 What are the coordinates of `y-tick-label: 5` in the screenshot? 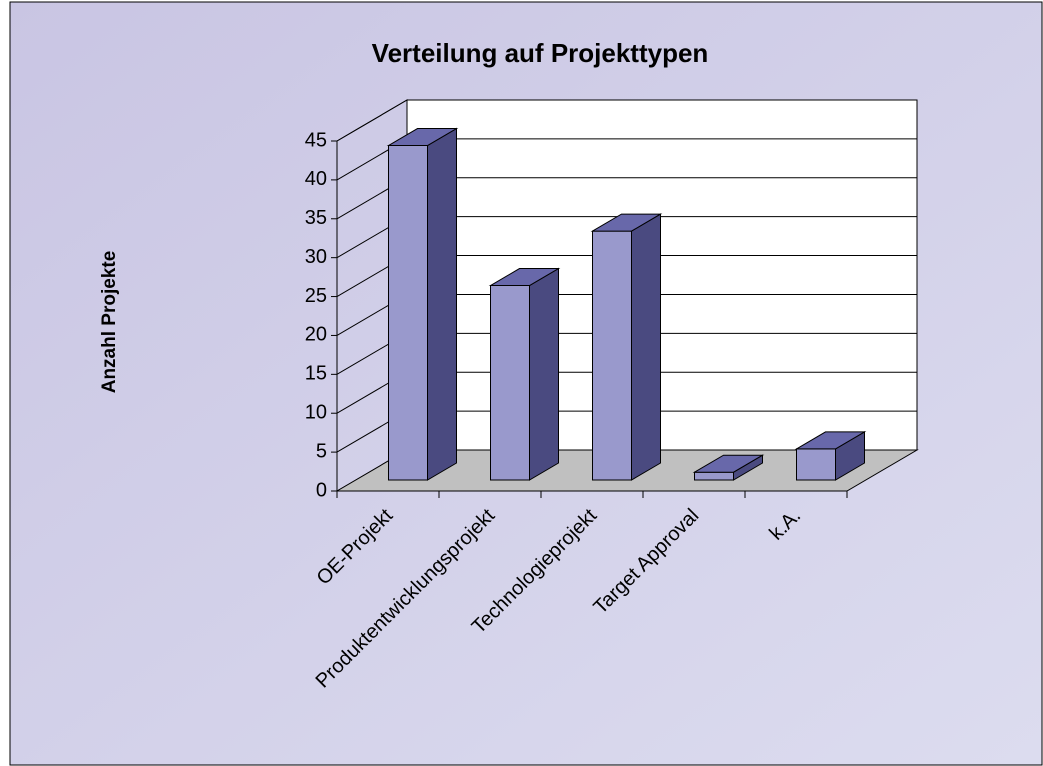 It's located at (321, 451).